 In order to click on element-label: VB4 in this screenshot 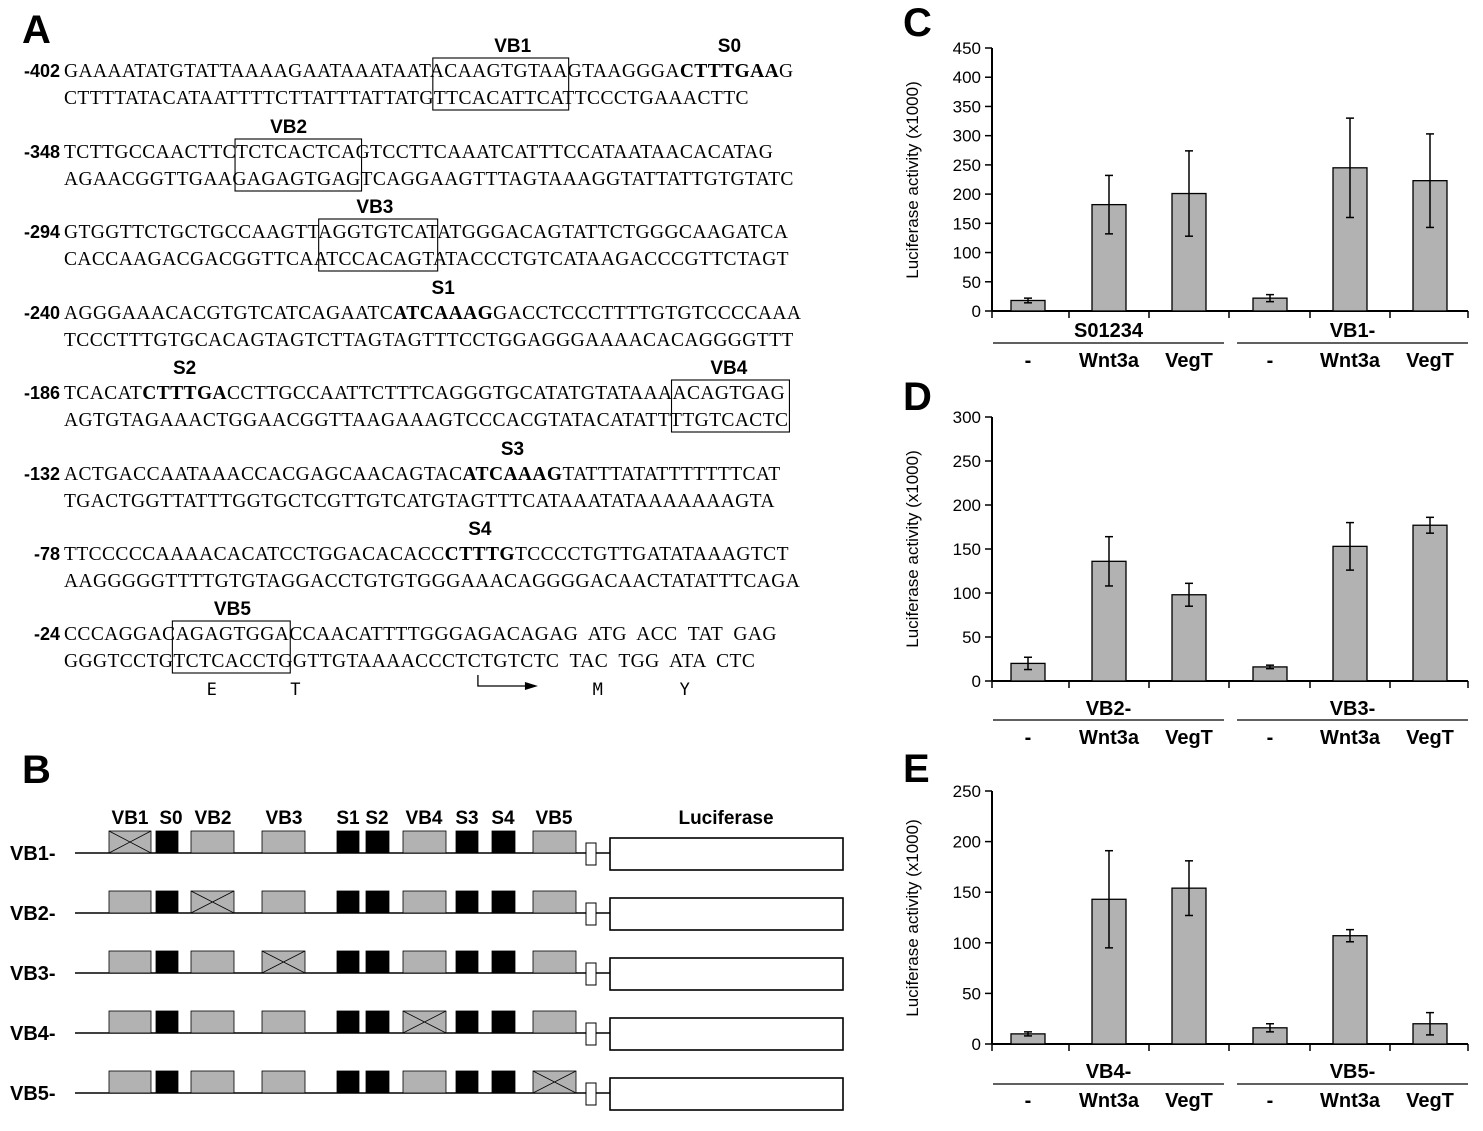, I will do `click(424, 818)`.